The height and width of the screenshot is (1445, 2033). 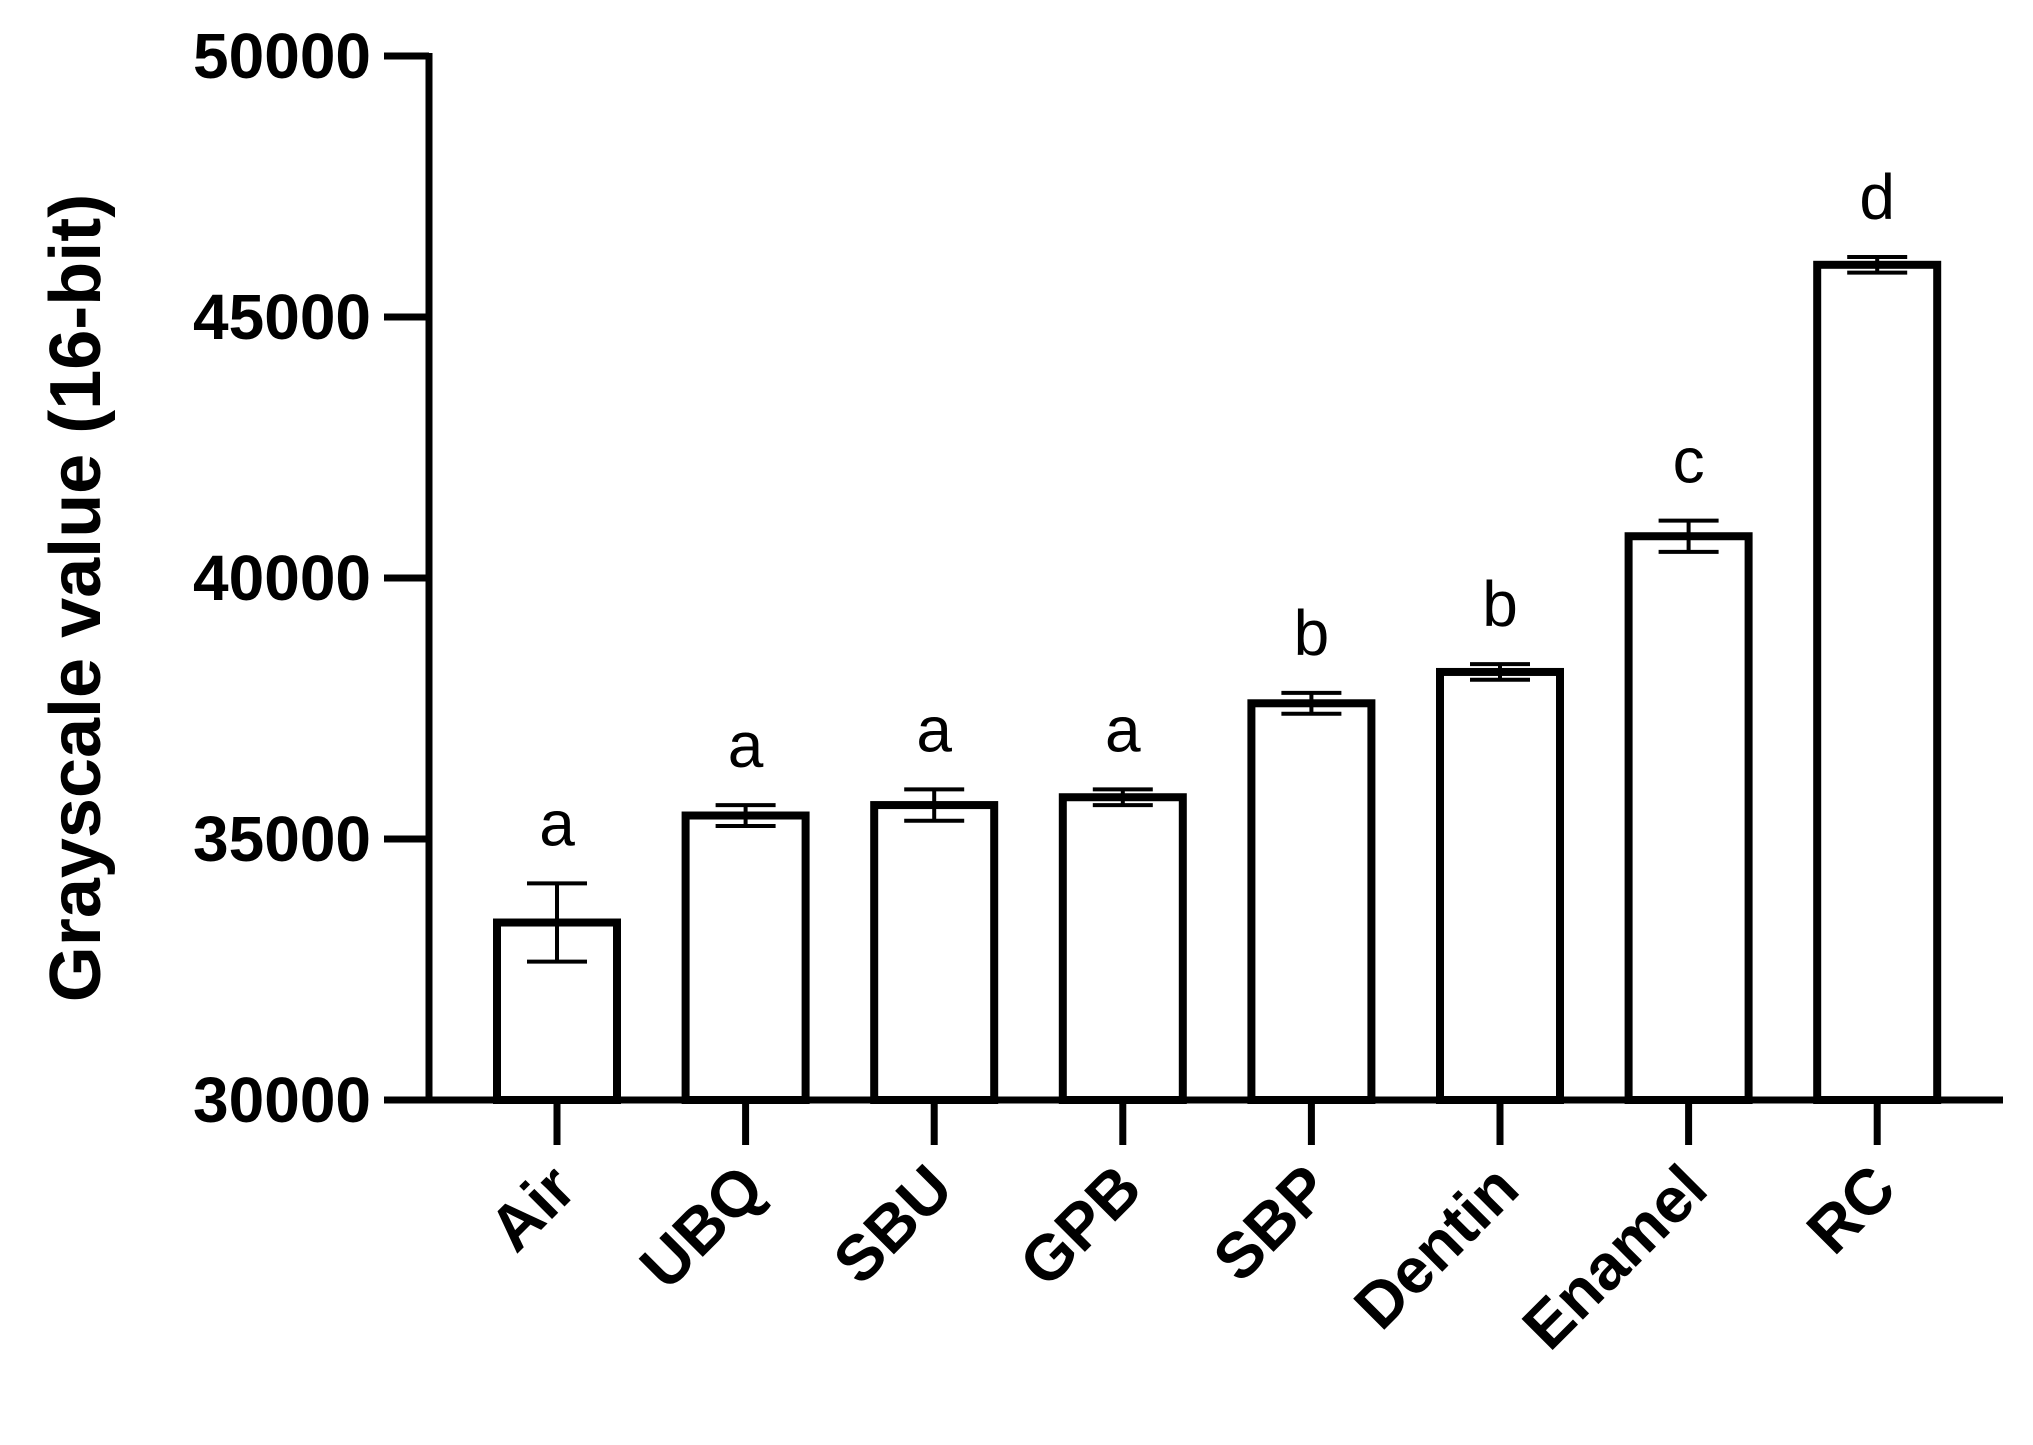 I want to click on x-tick-label: Air, so click(x=532, y=1208).